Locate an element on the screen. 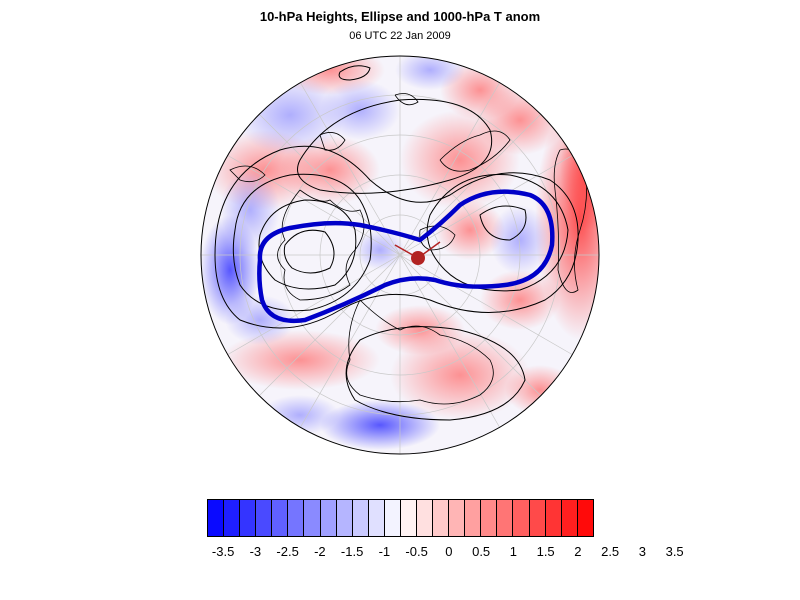  colorbar-tick-label: 3.5 is located at coordinates (674, 551).